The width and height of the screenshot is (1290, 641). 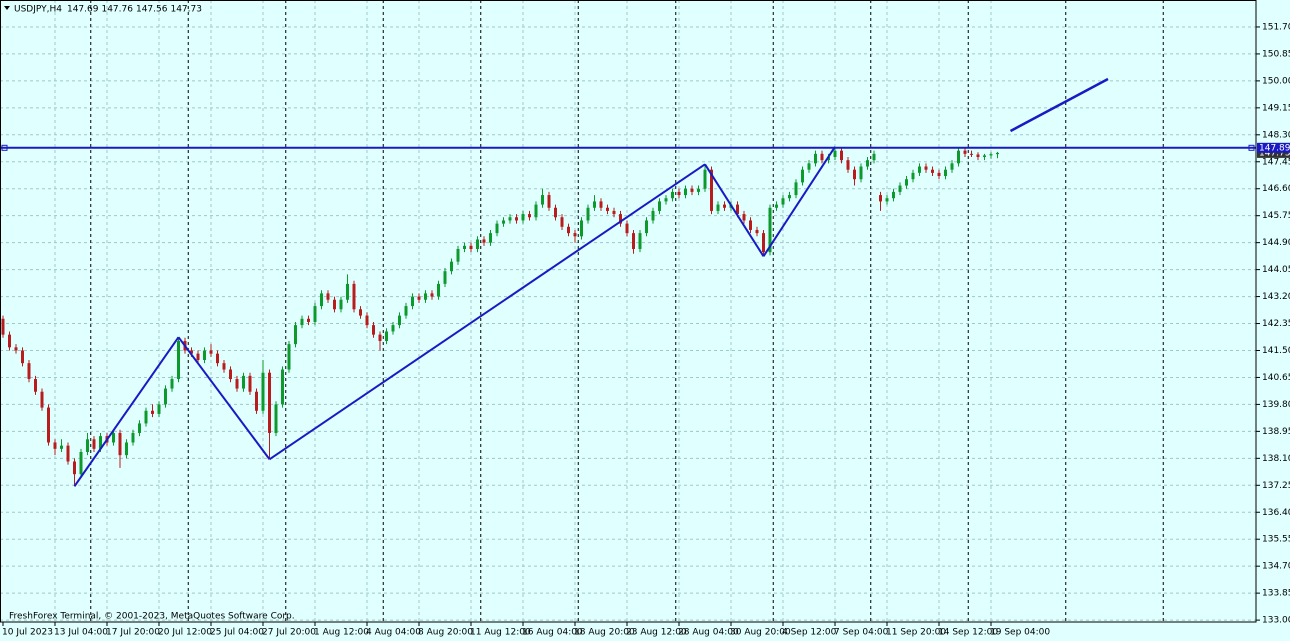 I want to click on x-tick-label: 13 Jul 04:00, so click(x=81, y=633).